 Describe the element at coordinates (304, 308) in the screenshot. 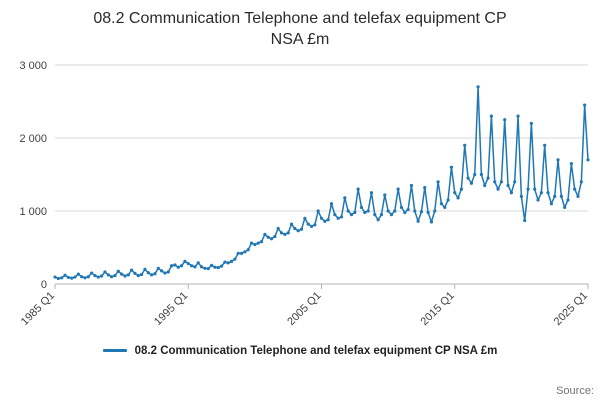

I see `x-tick-label: 2005 Q1` at that location.